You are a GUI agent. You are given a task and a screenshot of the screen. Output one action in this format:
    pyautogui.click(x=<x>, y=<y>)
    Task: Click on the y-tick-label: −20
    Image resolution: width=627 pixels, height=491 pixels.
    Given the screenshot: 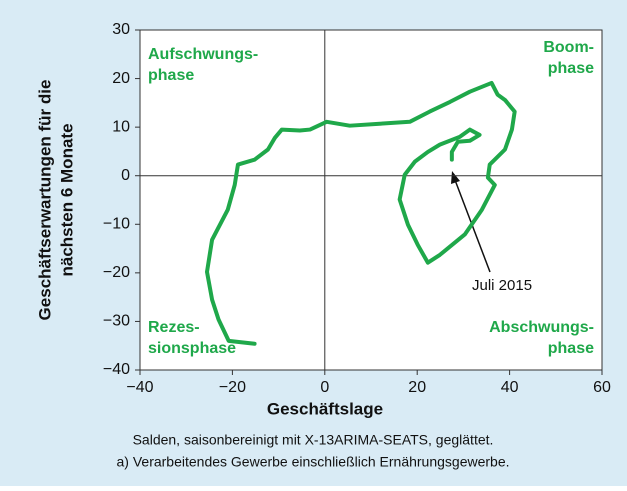 What is the action you would take?
    pyautogui.click(x=116, y=272)
    